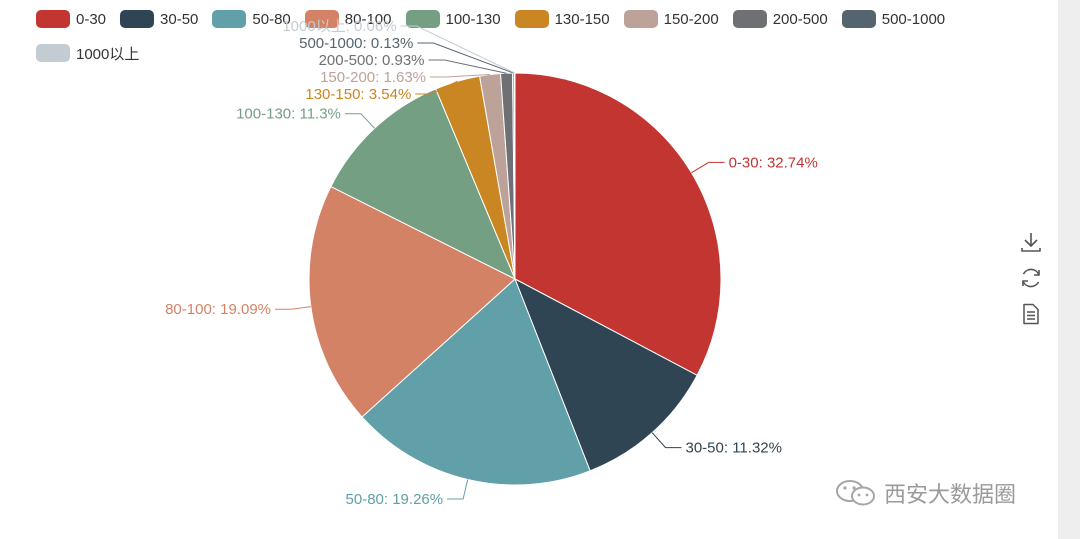 Image resolution: width=1080 pixels, height=539 pixels. What do you see at coordinates (473, 19) in the screenshot?
I see `legend-label: 100-130` at bounding box center [473, 19].